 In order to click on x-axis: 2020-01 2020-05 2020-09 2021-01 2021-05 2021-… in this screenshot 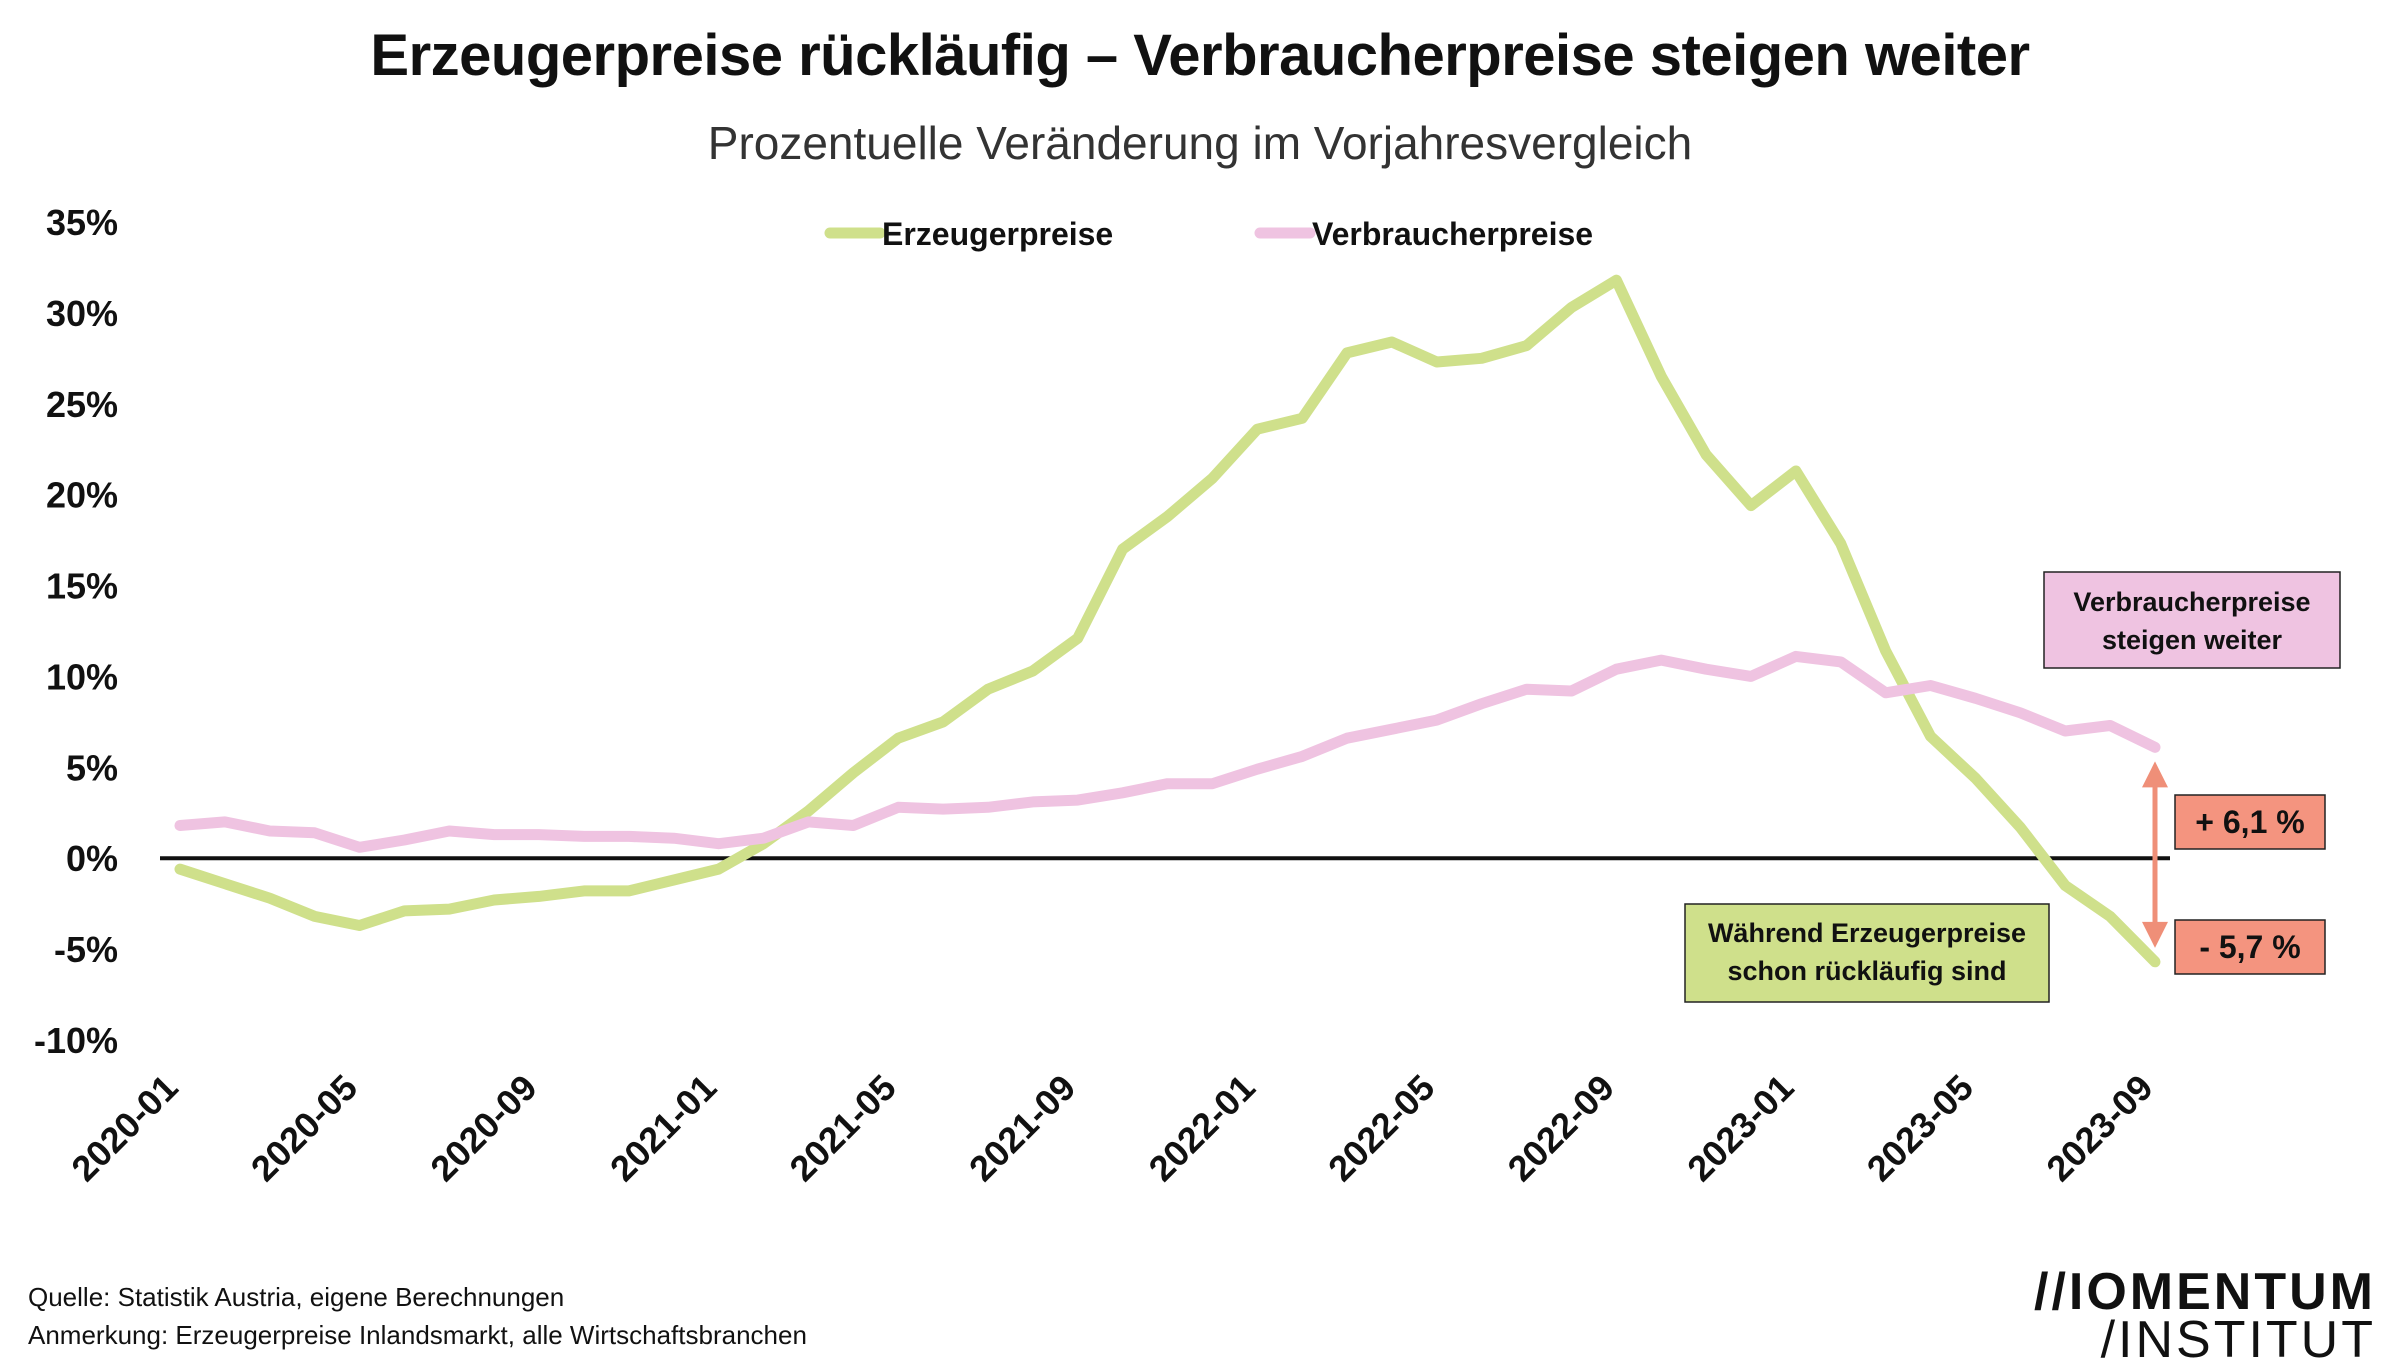, I will do `click(1111, 1128)`.